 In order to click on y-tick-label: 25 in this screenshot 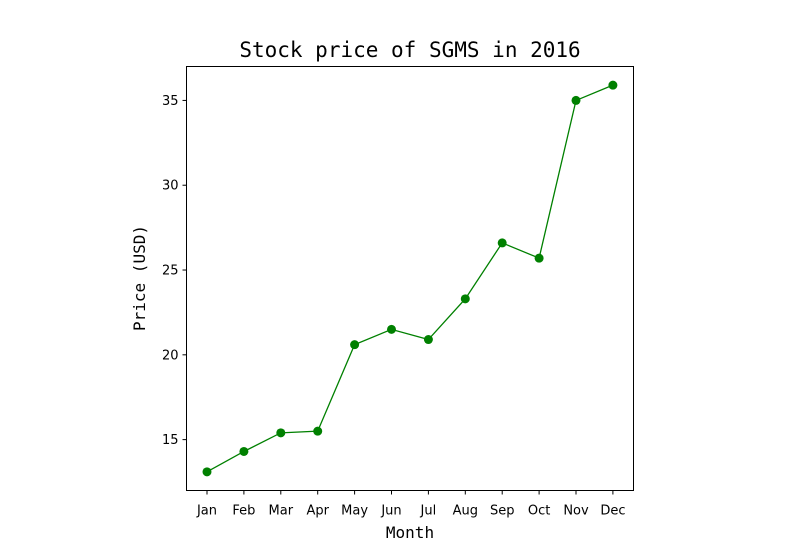, I will do `click(170, 271)`.